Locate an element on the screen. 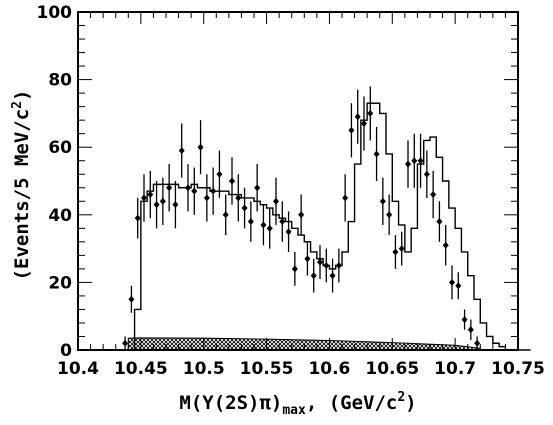  y-label-main: (Events/5 MeV/c is located at coordinates (22, 195).